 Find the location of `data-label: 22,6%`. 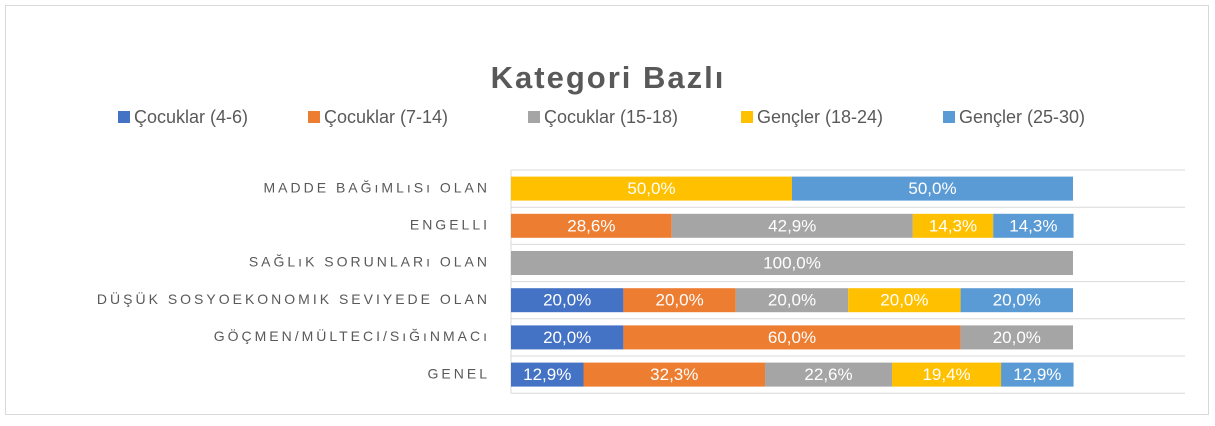

data-label: 22,6% is located at coordinates (828, 374).